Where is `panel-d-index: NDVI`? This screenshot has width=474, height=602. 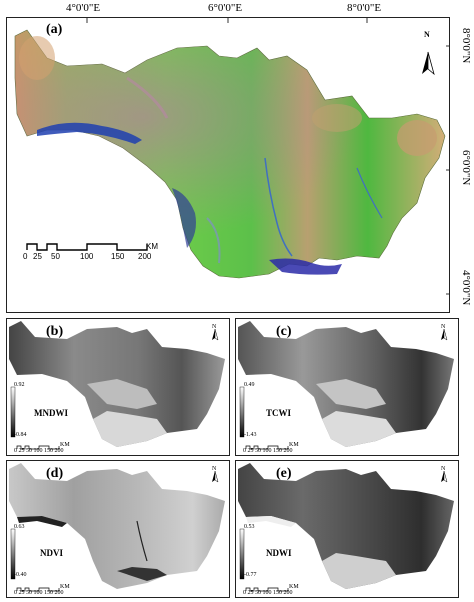
panel-d-index: NDVI is located at coordinates (52, 553).